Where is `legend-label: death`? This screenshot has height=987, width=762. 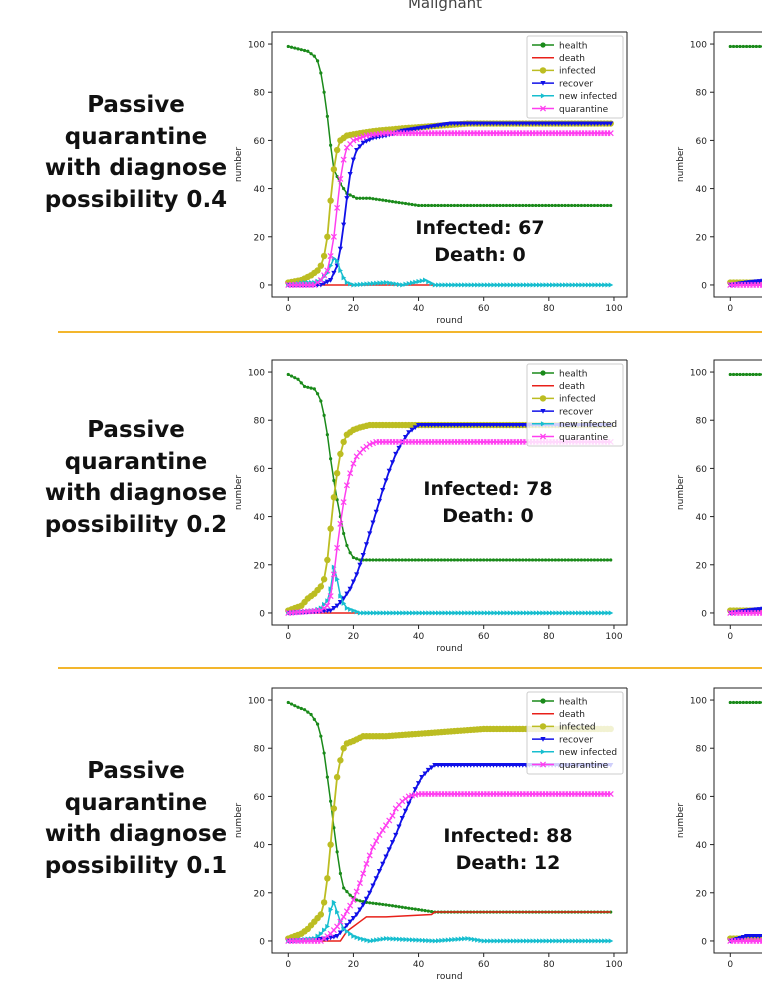
legend-label: death is located at coordinates (572, 715).